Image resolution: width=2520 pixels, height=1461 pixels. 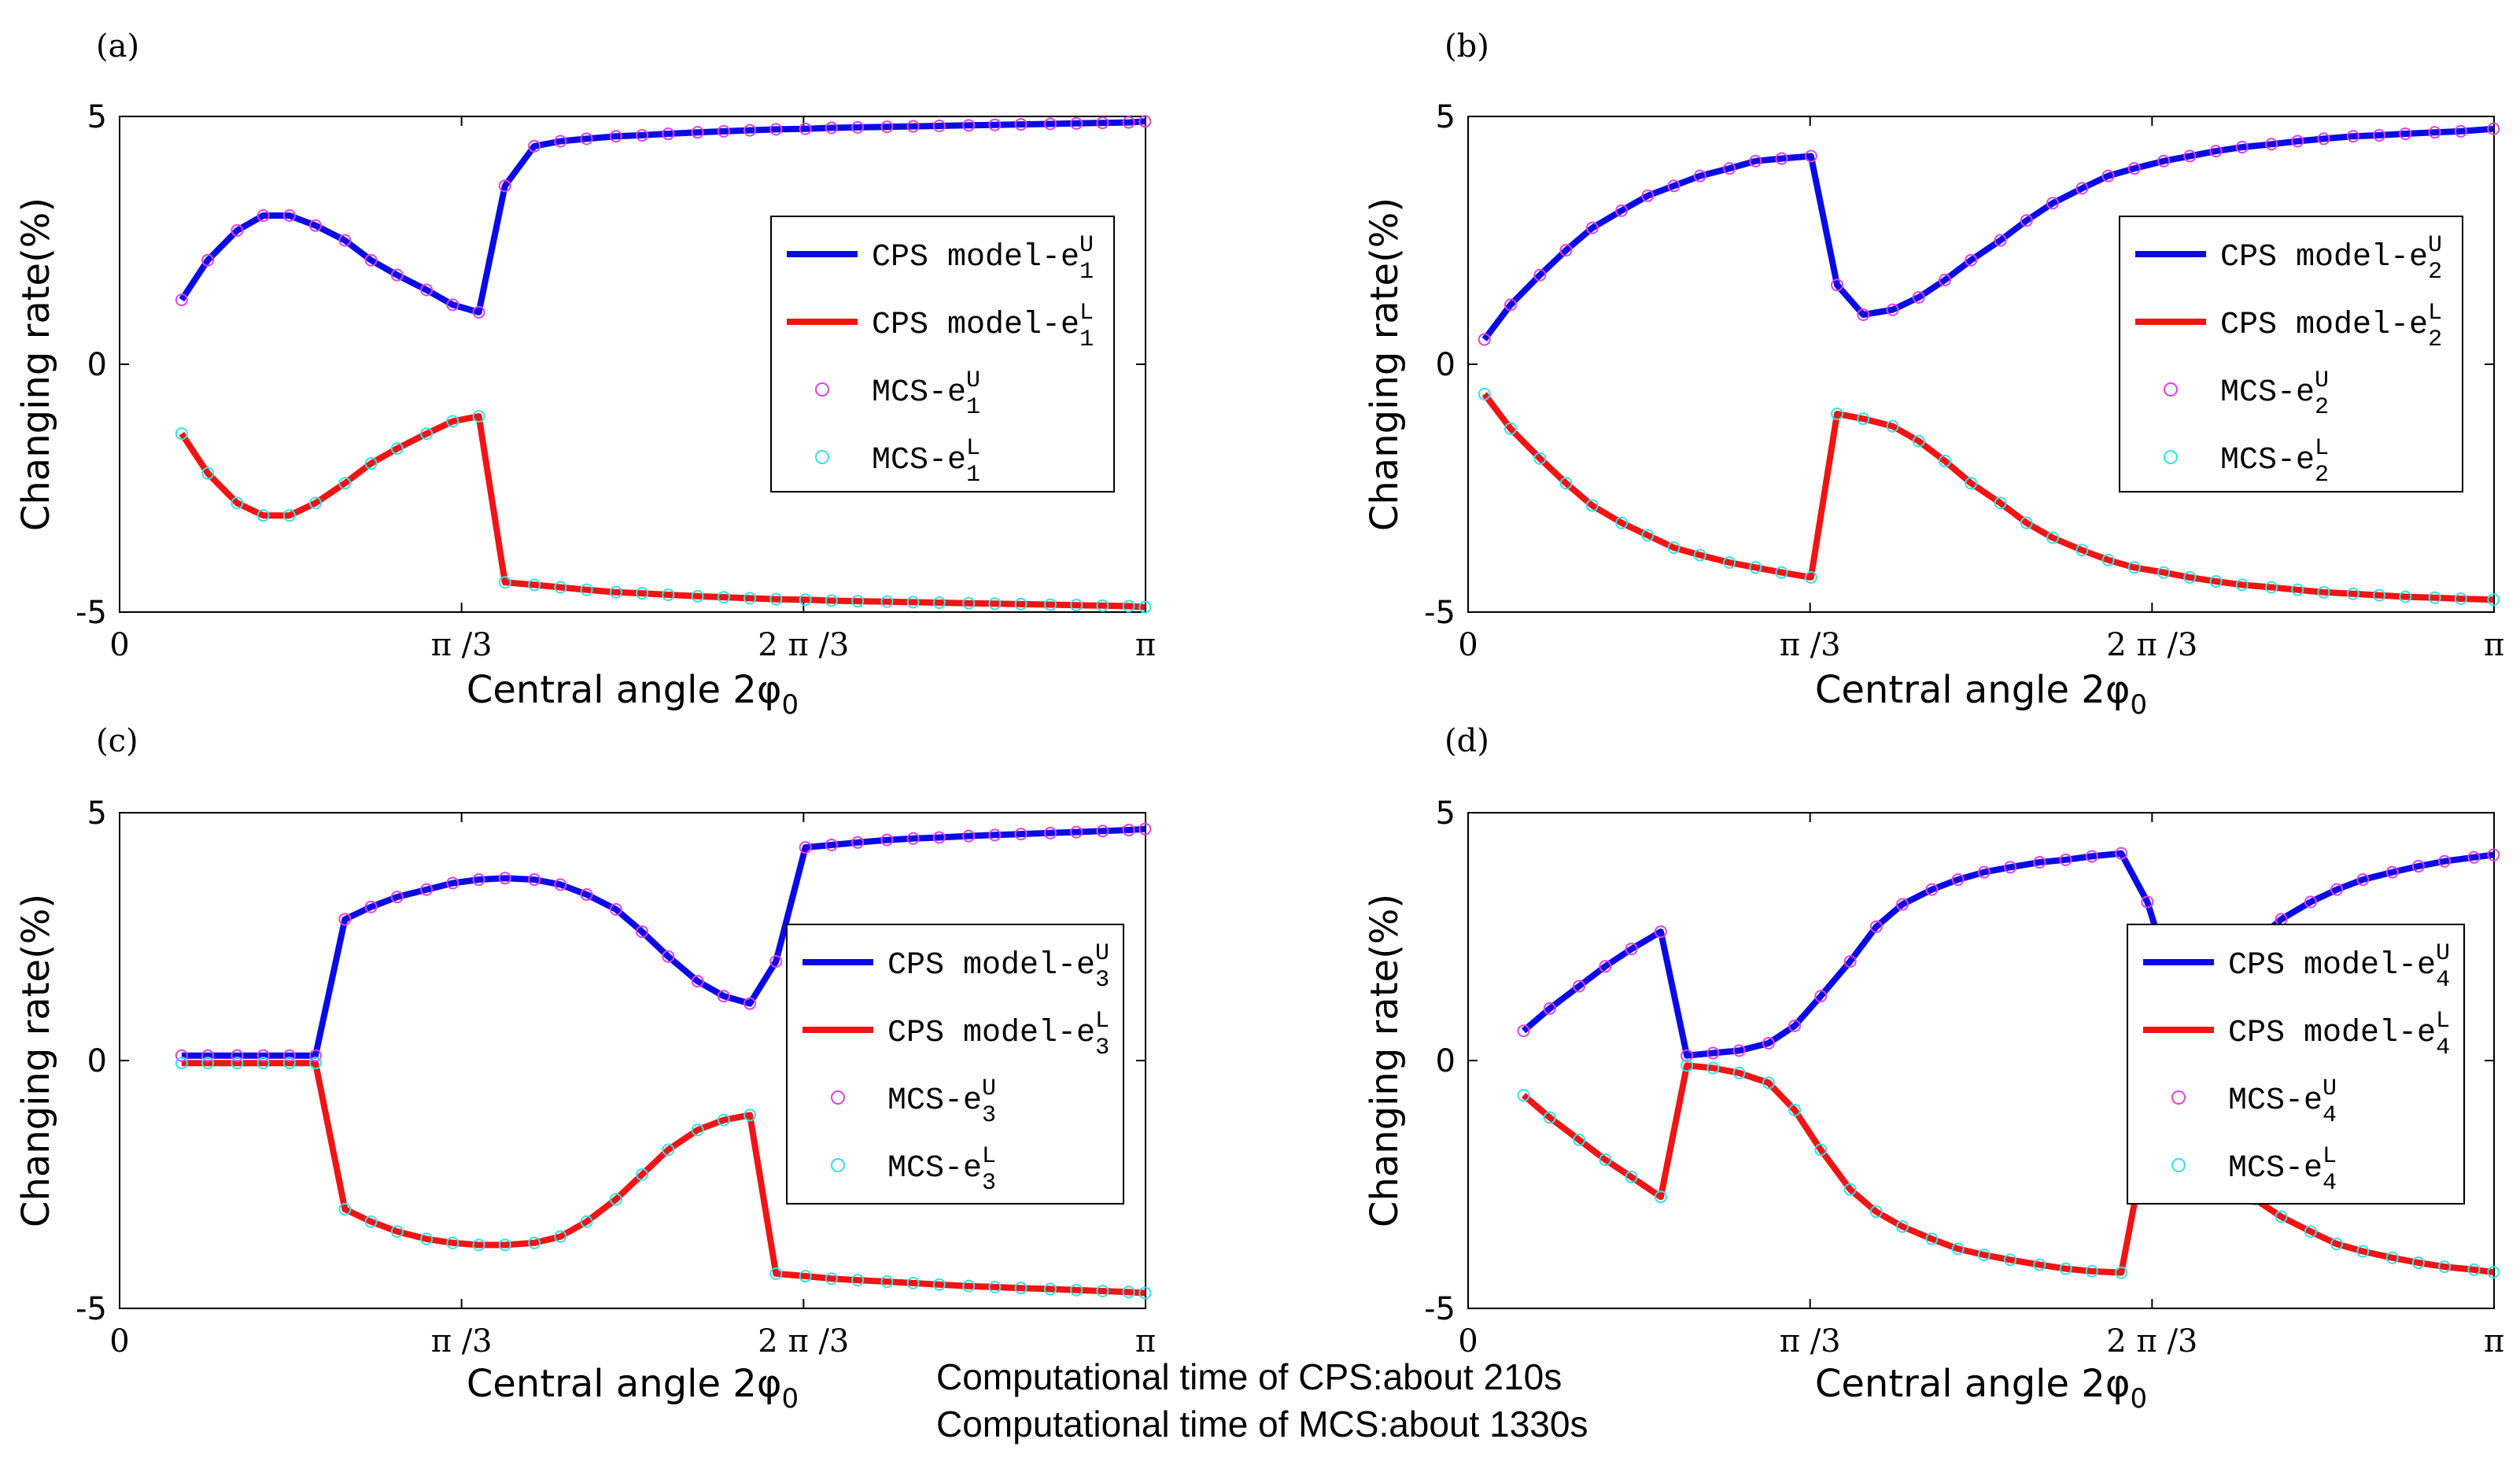 I want to click on panel-label: (a), so click(x=117, y=46).